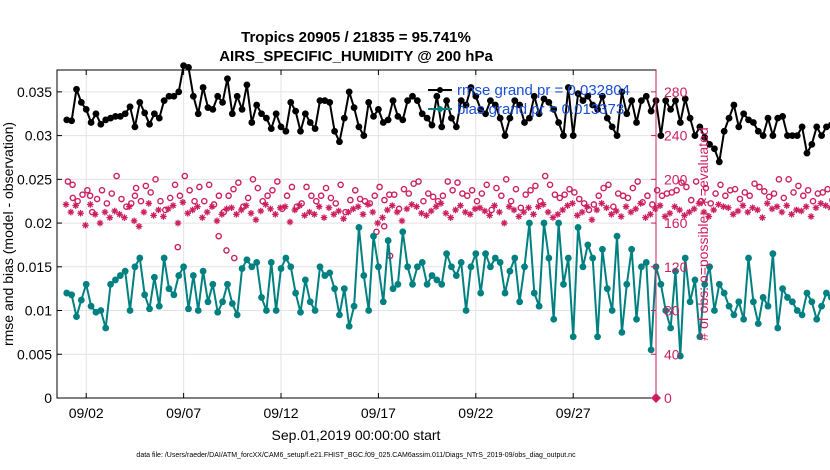 The width and height of the screenshot is (830, 470). I want to click on y-right-tick-label: 240, so click(676, 136).